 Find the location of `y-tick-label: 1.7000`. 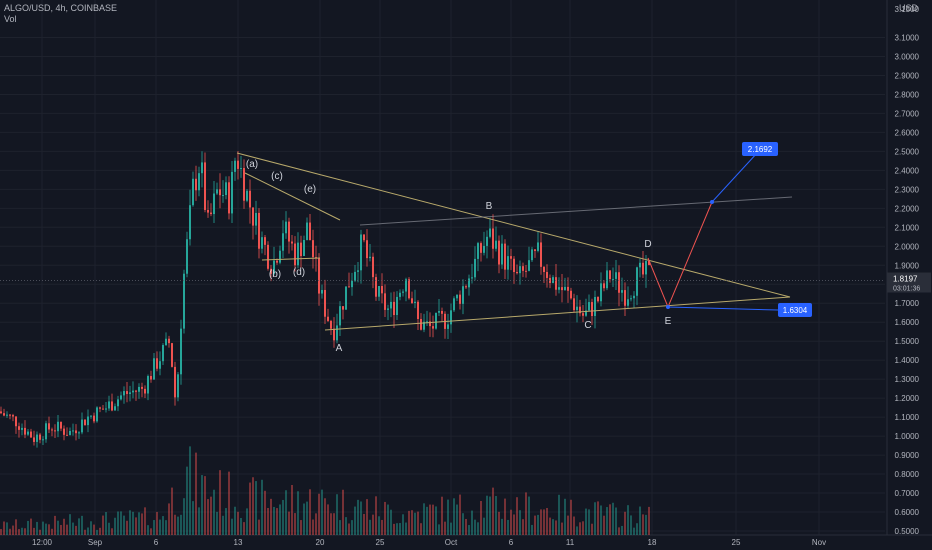

y-tick-label: 1.7000 is located at coordinates (907, 303).